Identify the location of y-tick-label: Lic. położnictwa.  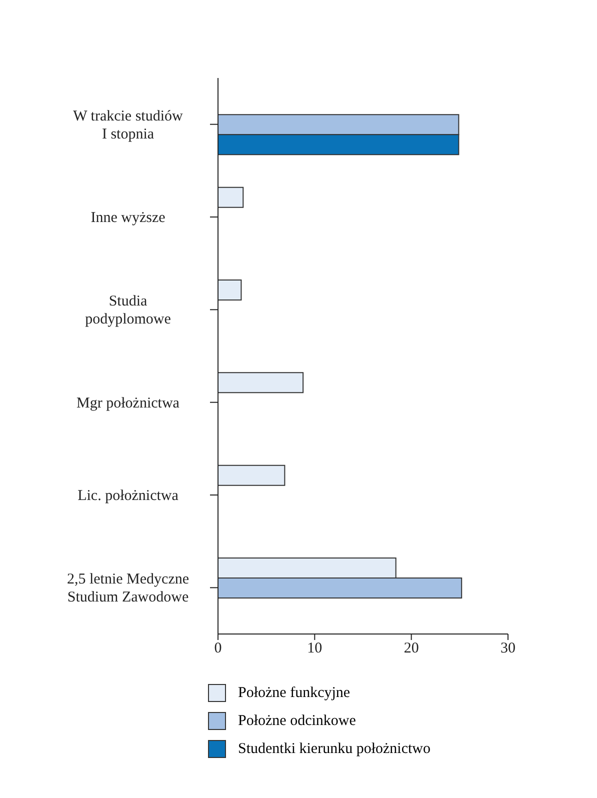
(128, 496).